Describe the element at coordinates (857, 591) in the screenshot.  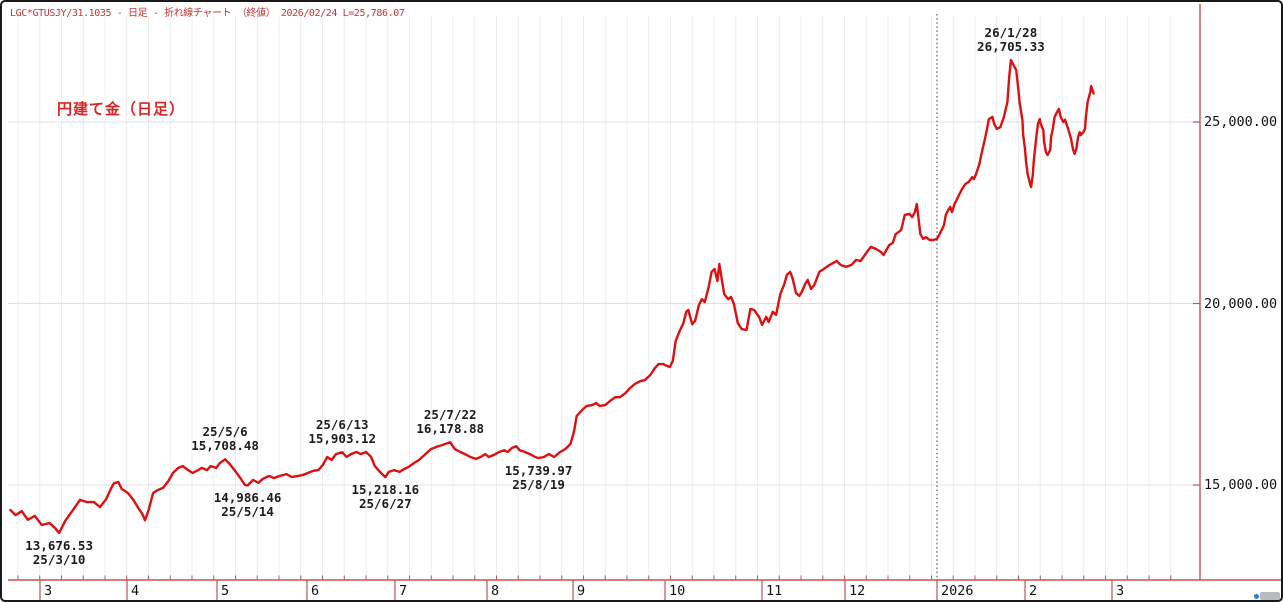
I see `x-axis-label: 12` at that location.